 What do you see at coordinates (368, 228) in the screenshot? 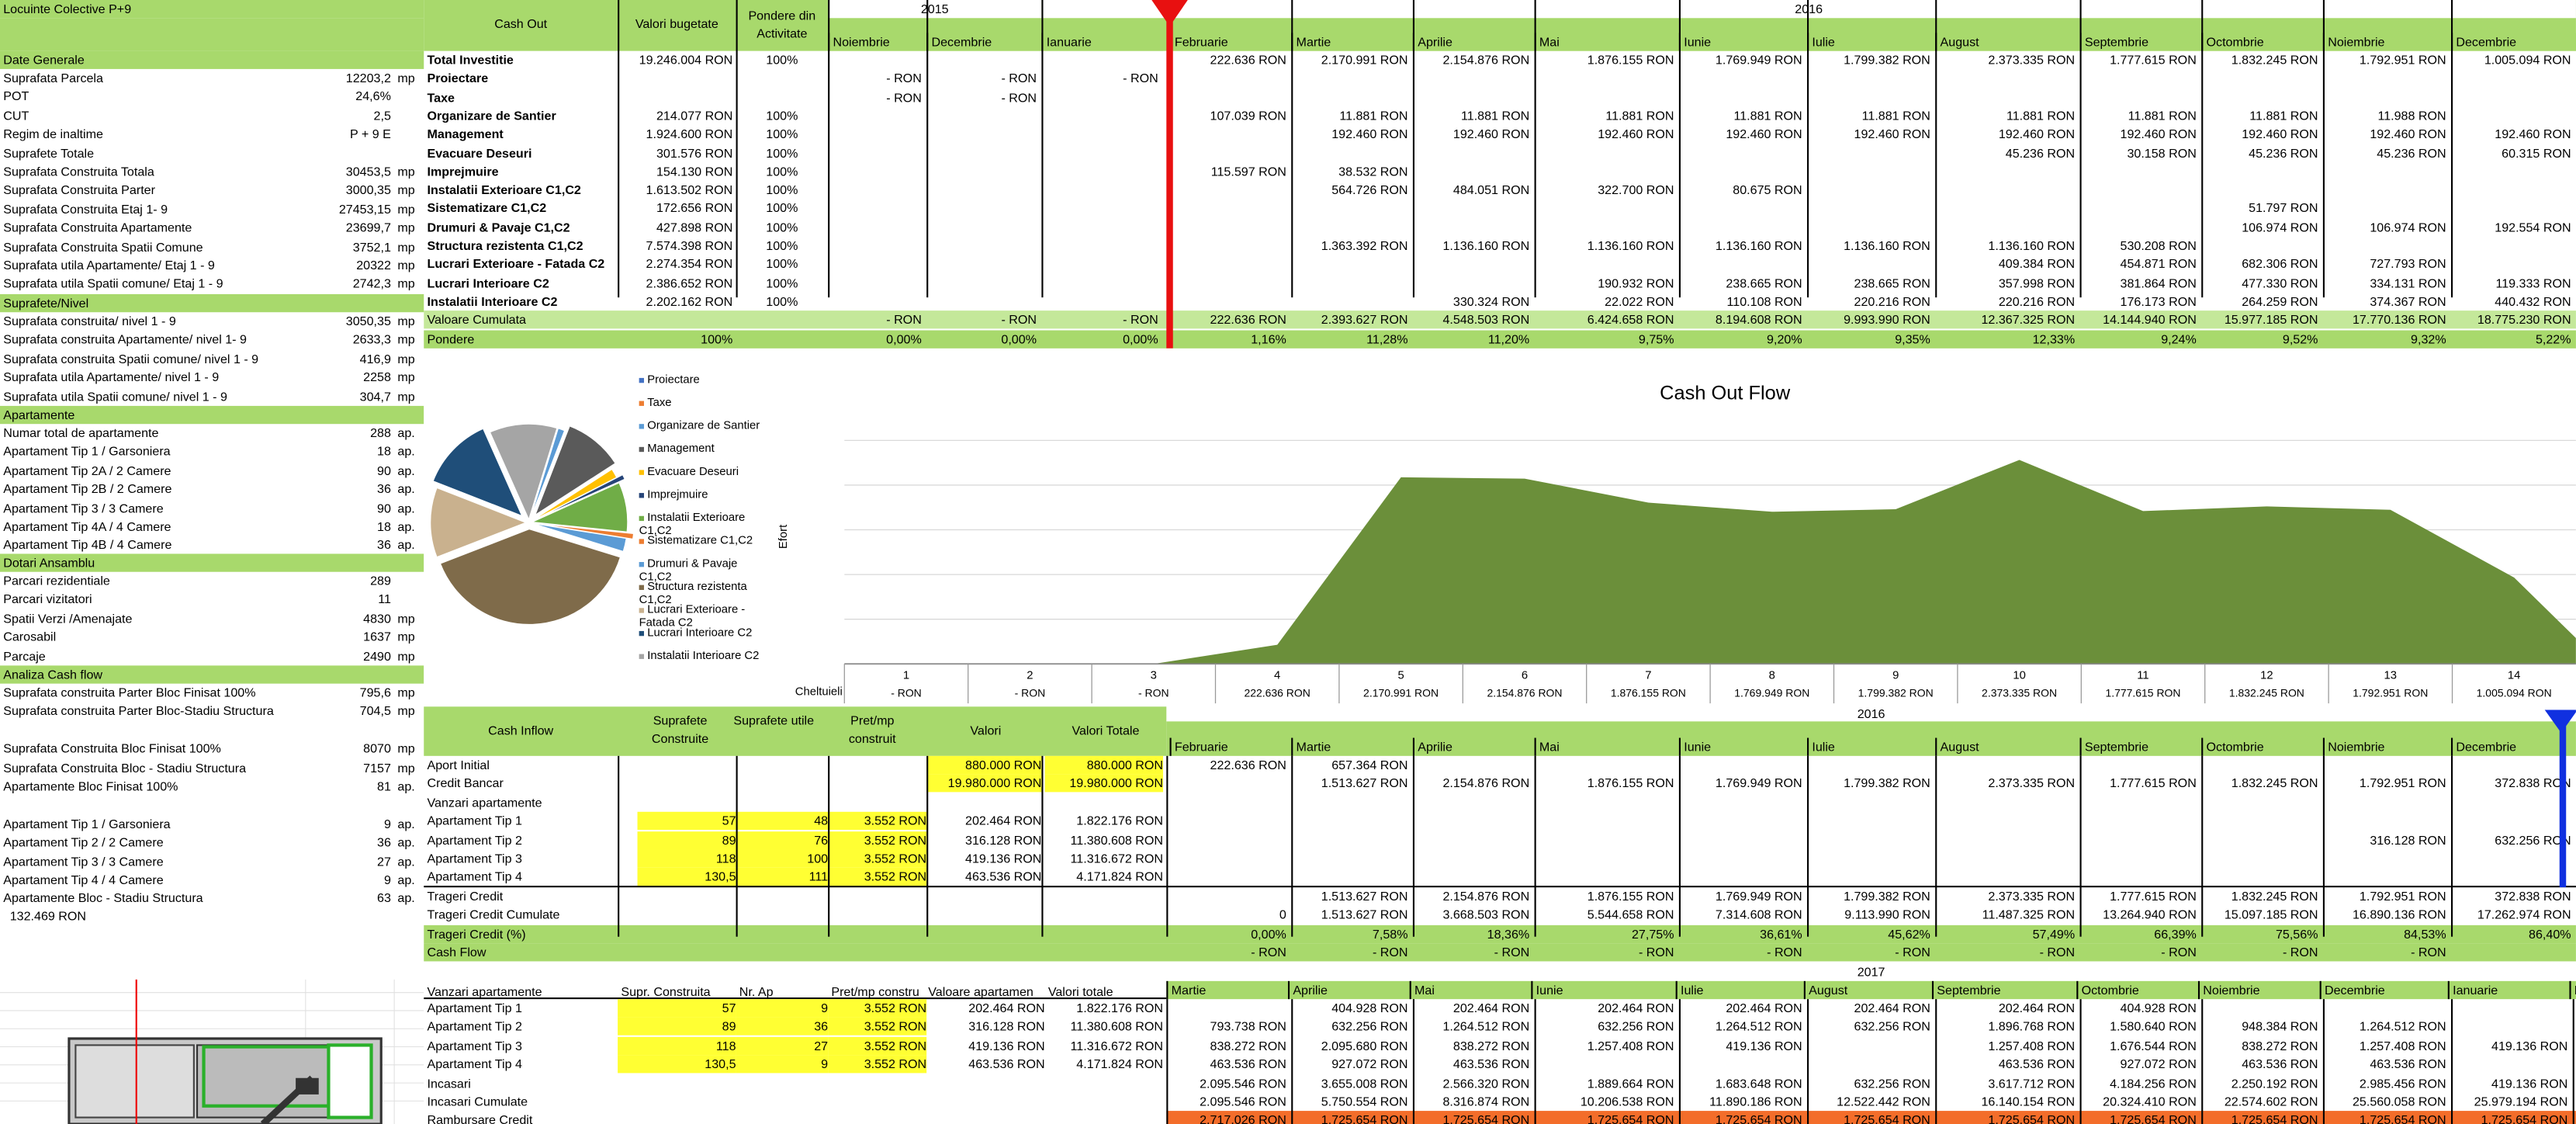
I see `left-value: 23699,7` at bounding box center [368, 228].